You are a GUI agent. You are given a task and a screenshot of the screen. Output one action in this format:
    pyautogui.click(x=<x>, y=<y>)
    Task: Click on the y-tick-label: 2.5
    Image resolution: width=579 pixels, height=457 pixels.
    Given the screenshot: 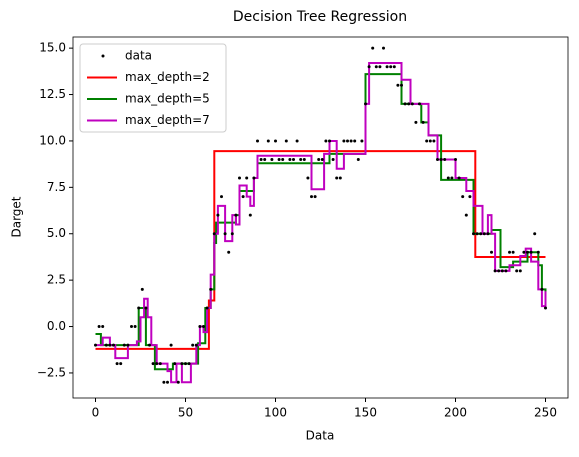 What is the action you would take?
    pyautogui.click(x=56, y=280)
    